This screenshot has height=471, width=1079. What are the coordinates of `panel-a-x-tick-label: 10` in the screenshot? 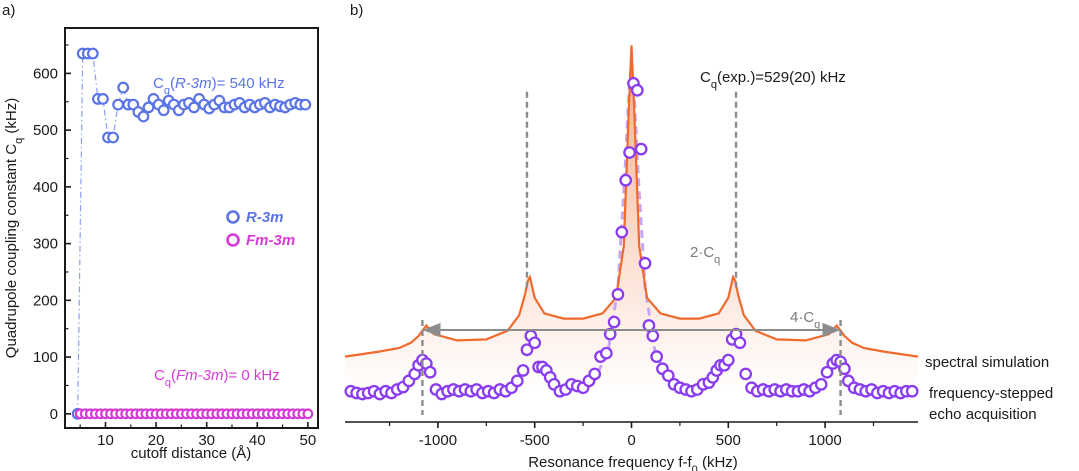 It's located at (105, 440).